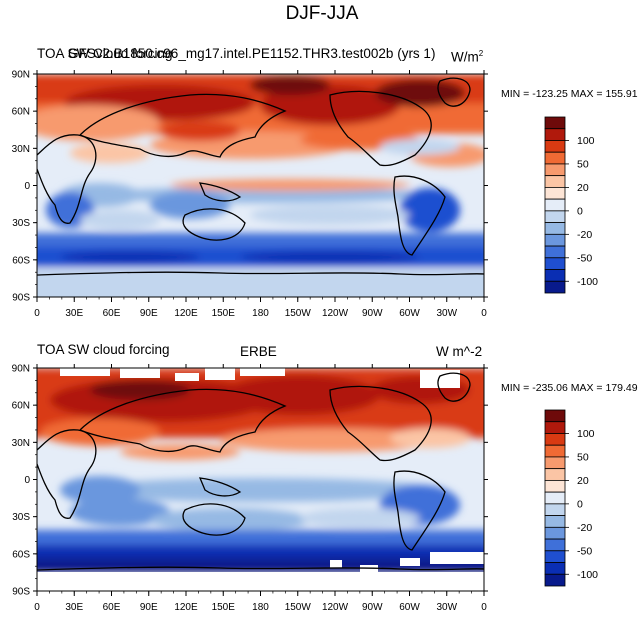 This screenshot has width=644, height=640. What do you see at coordinates (583, 457) in the screenshot?
I see `colorbar-label: 50` at bounding box center [583, 457].